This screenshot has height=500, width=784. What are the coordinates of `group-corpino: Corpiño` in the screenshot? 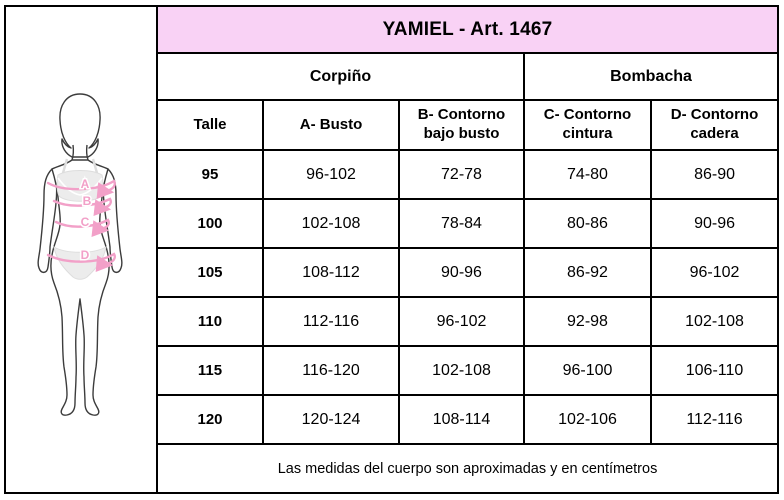 It's located at (340, 76).